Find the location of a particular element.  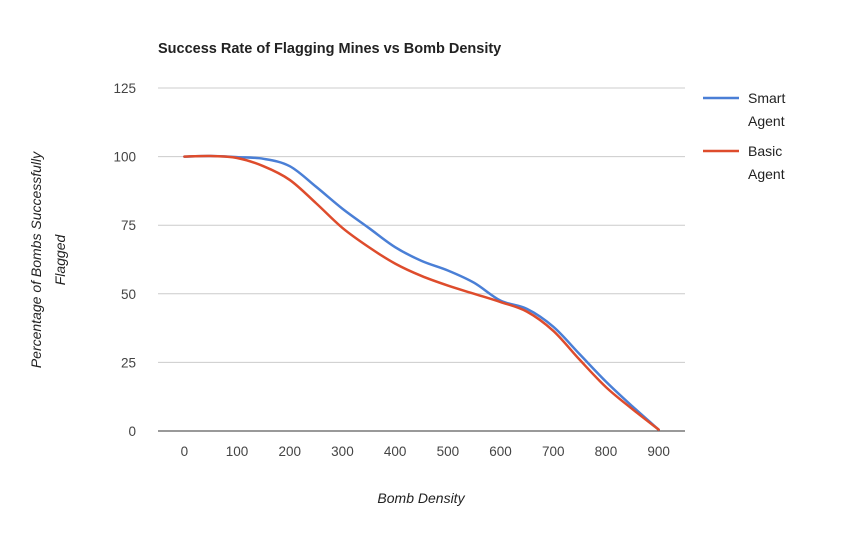

x-tick-label: 800 is located at coordinates (606, 451).